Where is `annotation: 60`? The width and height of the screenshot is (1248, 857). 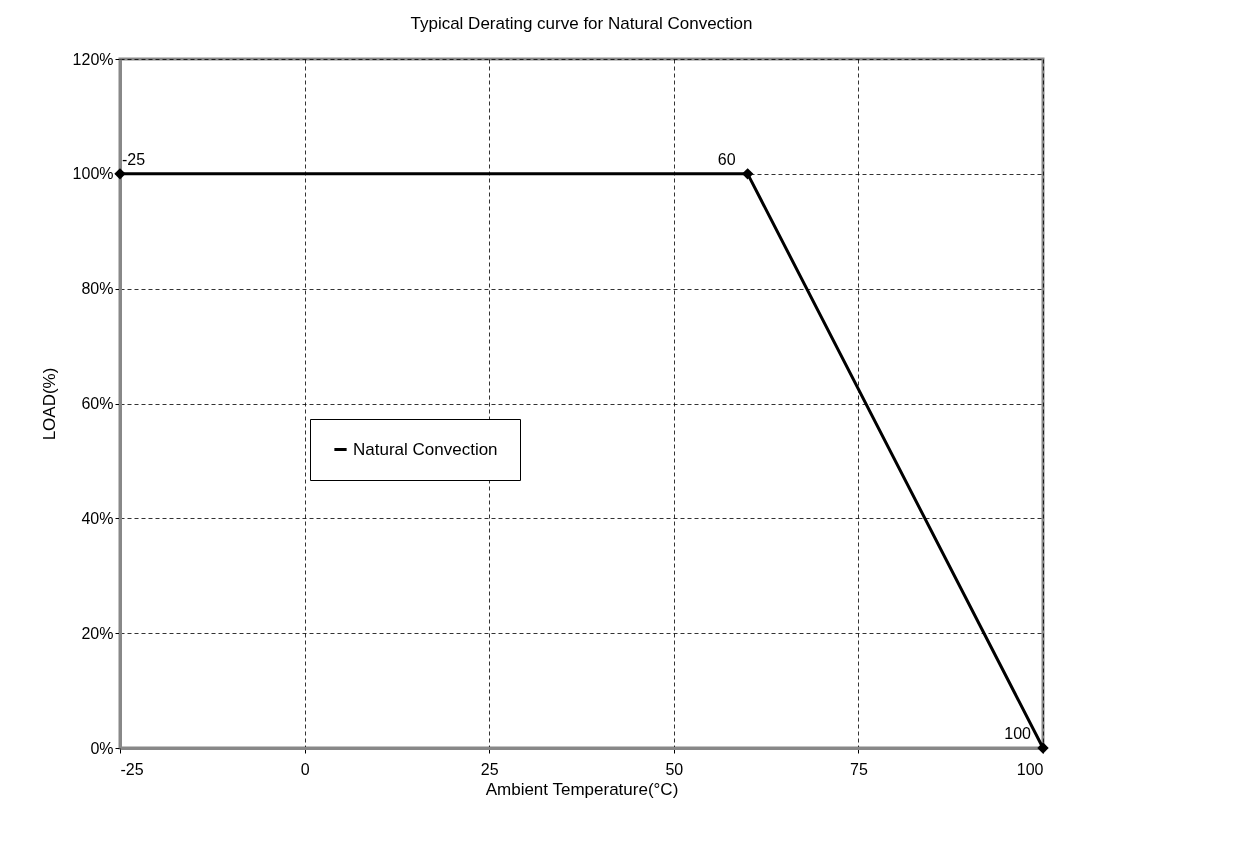
annotation: 60 is located at coordinates (726, 159).